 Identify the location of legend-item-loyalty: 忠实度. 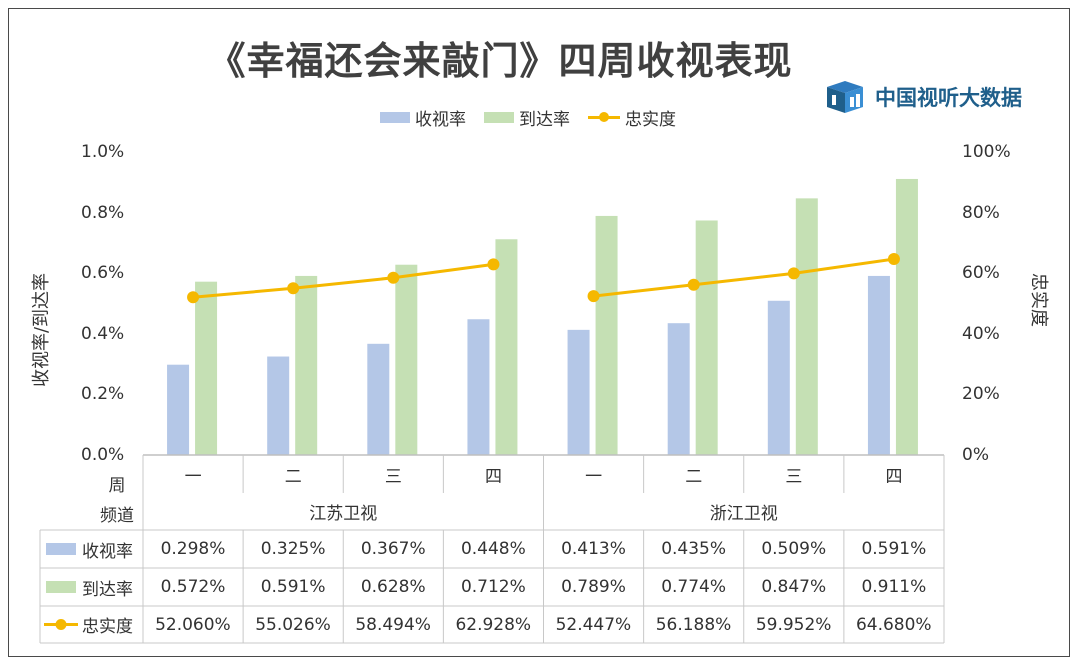
(632, 117).